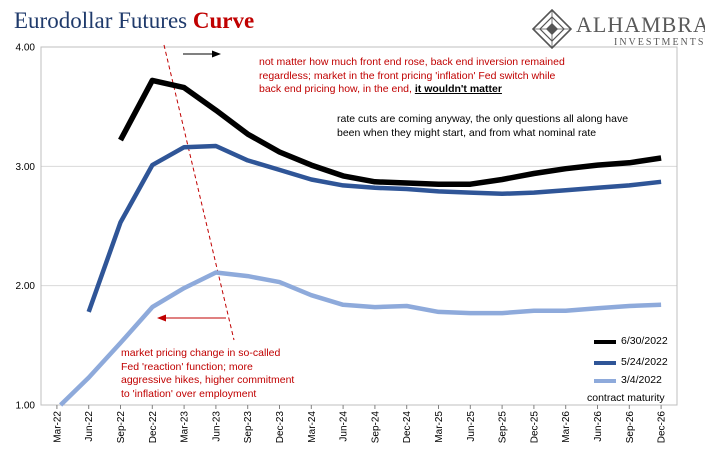 The image size is (705, 466). I want to click on annotation-back-end-line3-pre: back end pricing how, in the end,, so click(335, 89).